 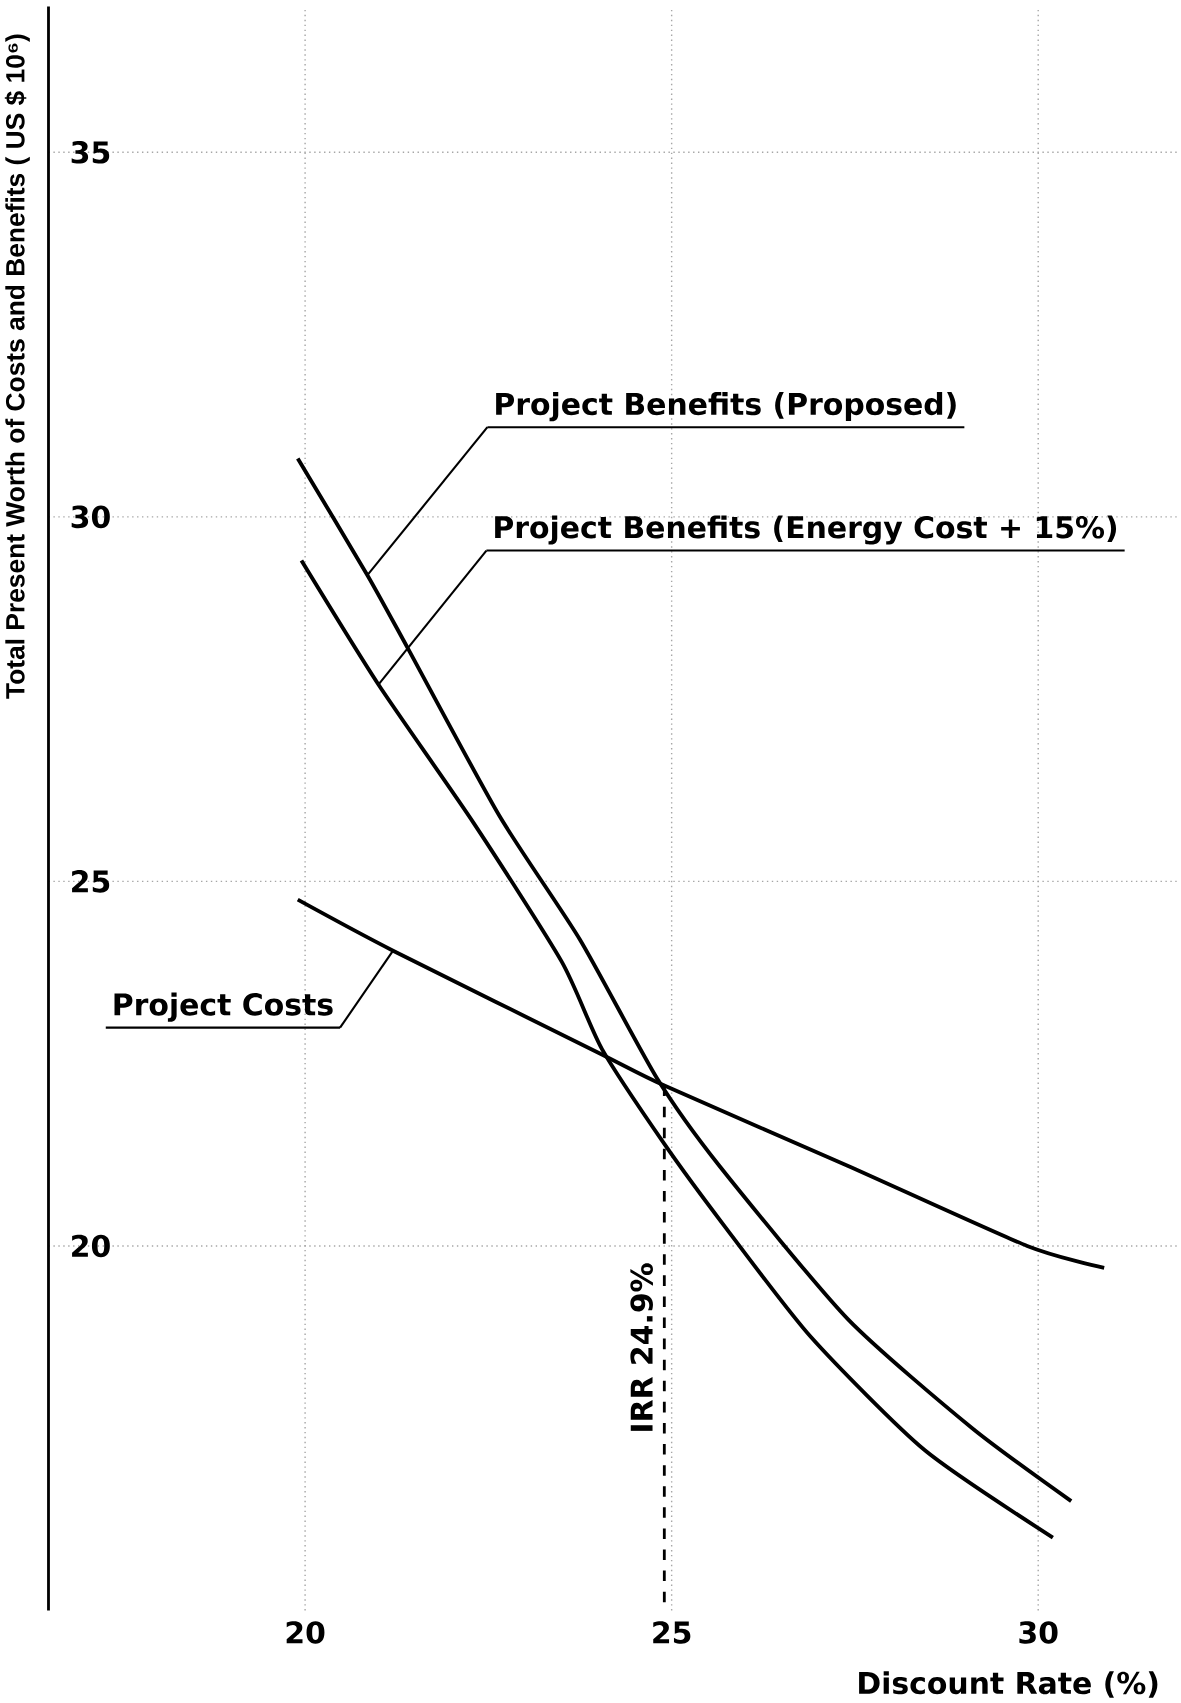 What do you see at coordinates (17, 366) in the screenshot?
I see `y-axis-title: Total Present Worth of Costs and Benefits ( US $ 10⁶)` at bounding box center [17, 366].